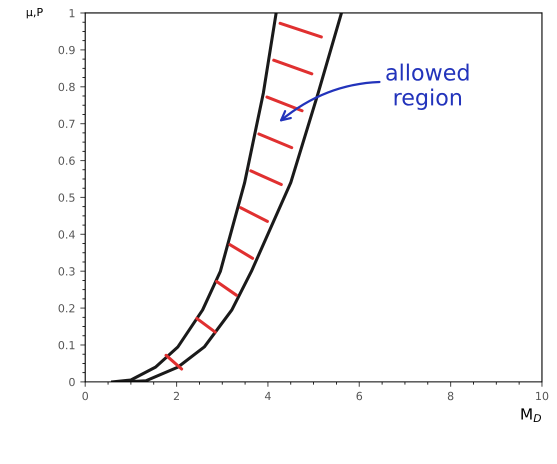 This screenshot has height=464, width=557. Describe the element at coordinates (267, 396) in the screenshot. I see `x-tick-label: 4` at that location.